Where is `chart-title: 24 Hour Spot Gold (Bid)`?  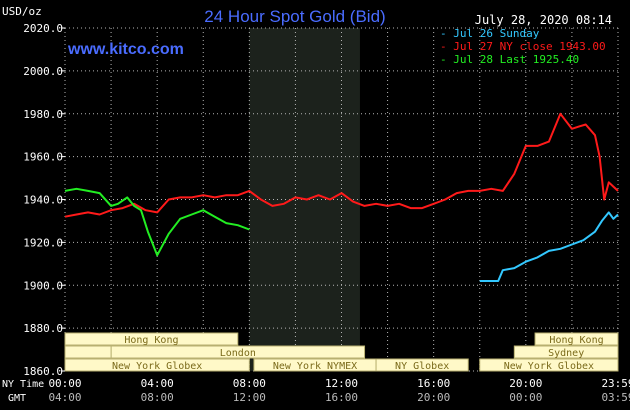 chart-title: 24 Hour Spot Gold (Bid) is located at coordinates (294, 16).